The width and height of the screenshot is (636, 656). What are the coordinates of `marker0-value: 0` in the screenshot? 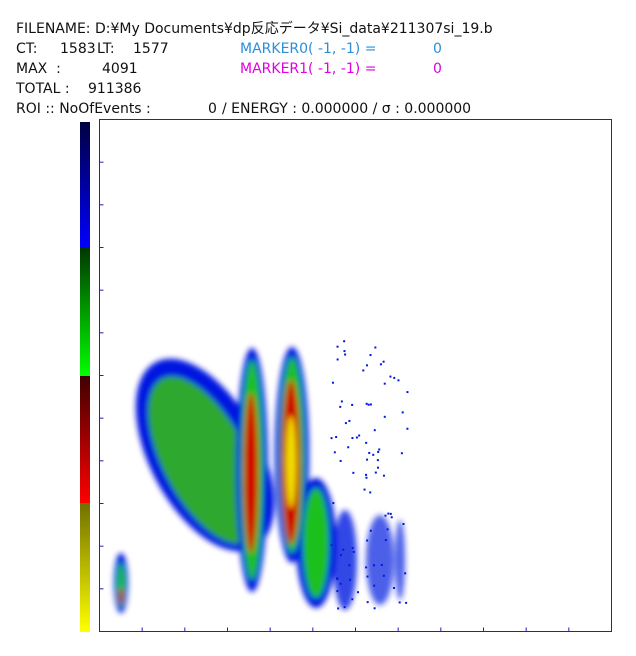 It's located at (437, 49).